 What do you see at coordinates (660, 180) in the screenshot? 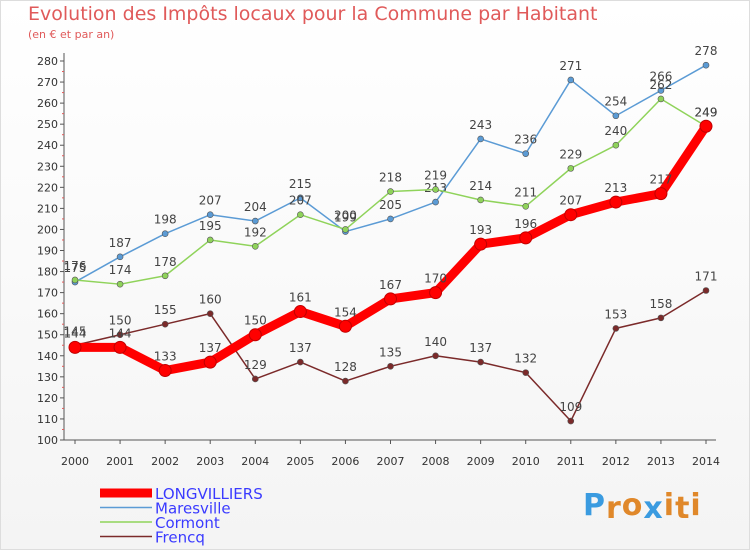
I see `data-label: 217` at bounding box center [660, 180].